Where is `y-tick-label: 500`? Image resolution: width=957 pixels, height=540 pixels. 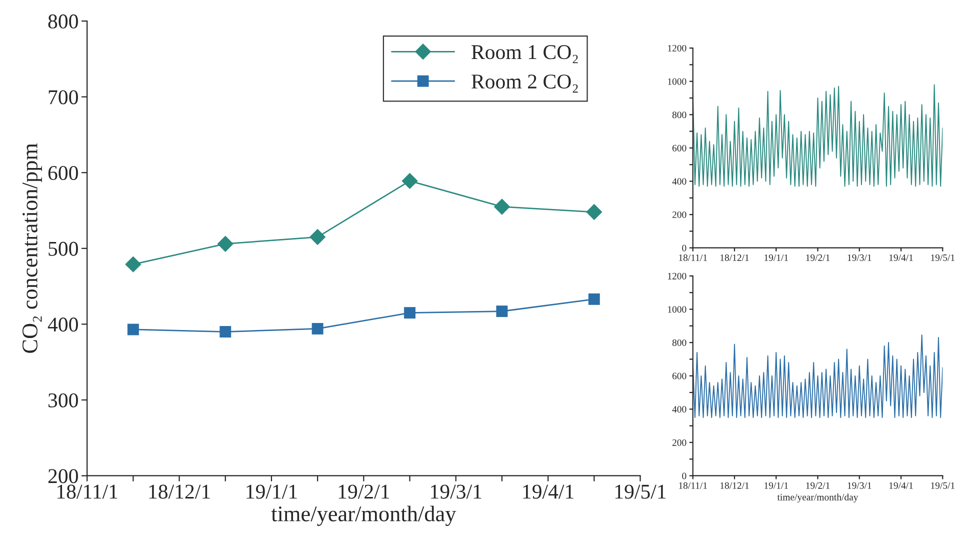
y-tick-label: 500 is located at coordinates (63, 249).